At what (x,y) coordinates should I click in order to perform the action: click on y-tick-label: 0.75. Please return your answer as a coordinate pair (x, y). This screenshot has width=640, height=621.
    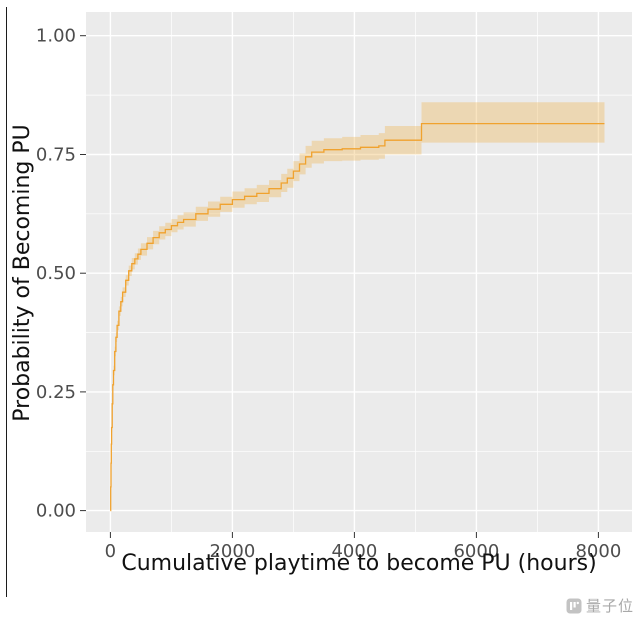
    Looking at the image, I should click on (56, 155).